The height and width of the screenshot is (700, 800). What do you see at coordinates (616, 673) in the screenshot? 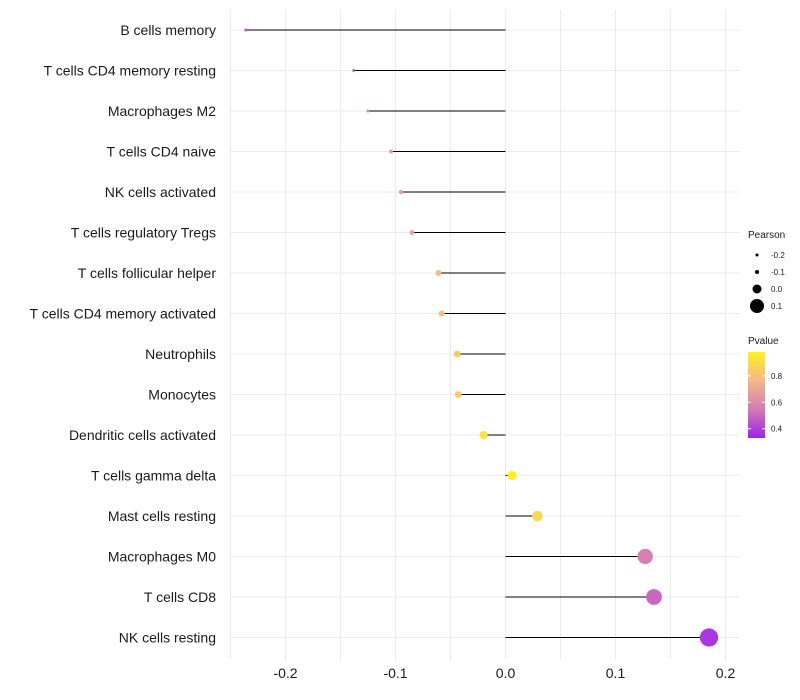
I see `x-tick-label: 0.1` at bounding box center [616, 673].